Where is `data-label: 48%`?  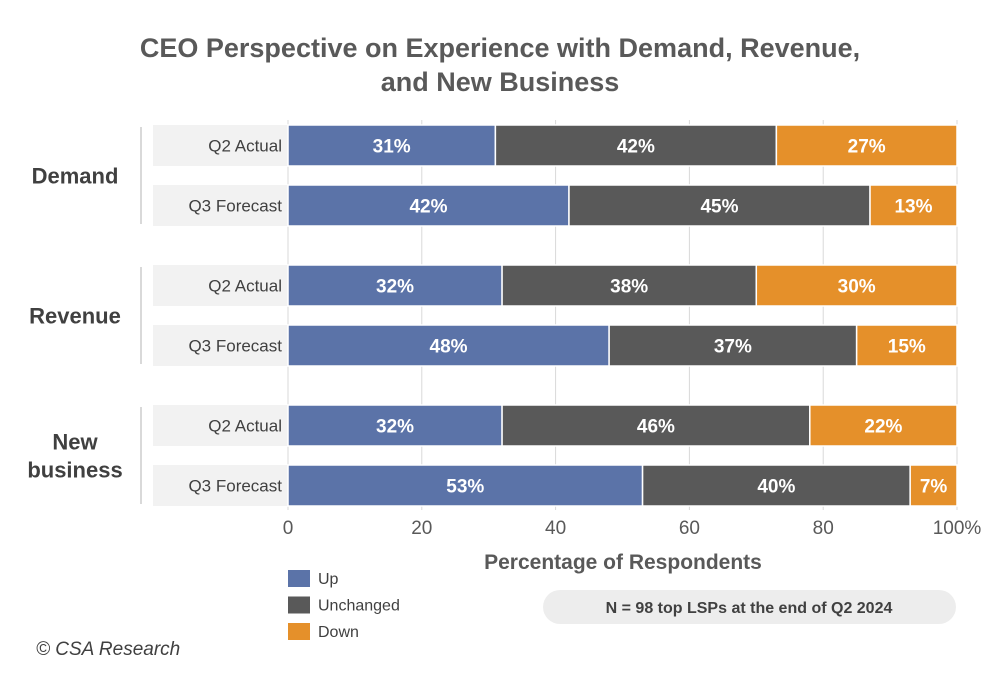 data-label: 48% is located at coordinates (449, 347).